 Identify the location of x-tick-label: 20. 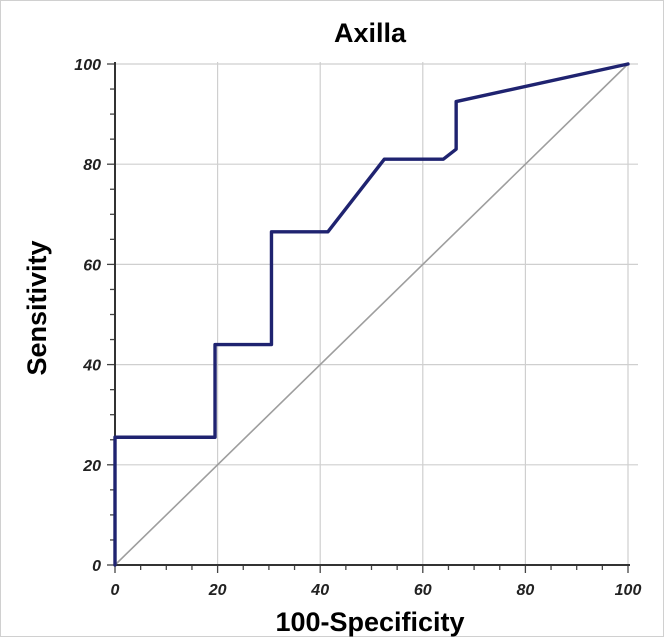
(217, 590).